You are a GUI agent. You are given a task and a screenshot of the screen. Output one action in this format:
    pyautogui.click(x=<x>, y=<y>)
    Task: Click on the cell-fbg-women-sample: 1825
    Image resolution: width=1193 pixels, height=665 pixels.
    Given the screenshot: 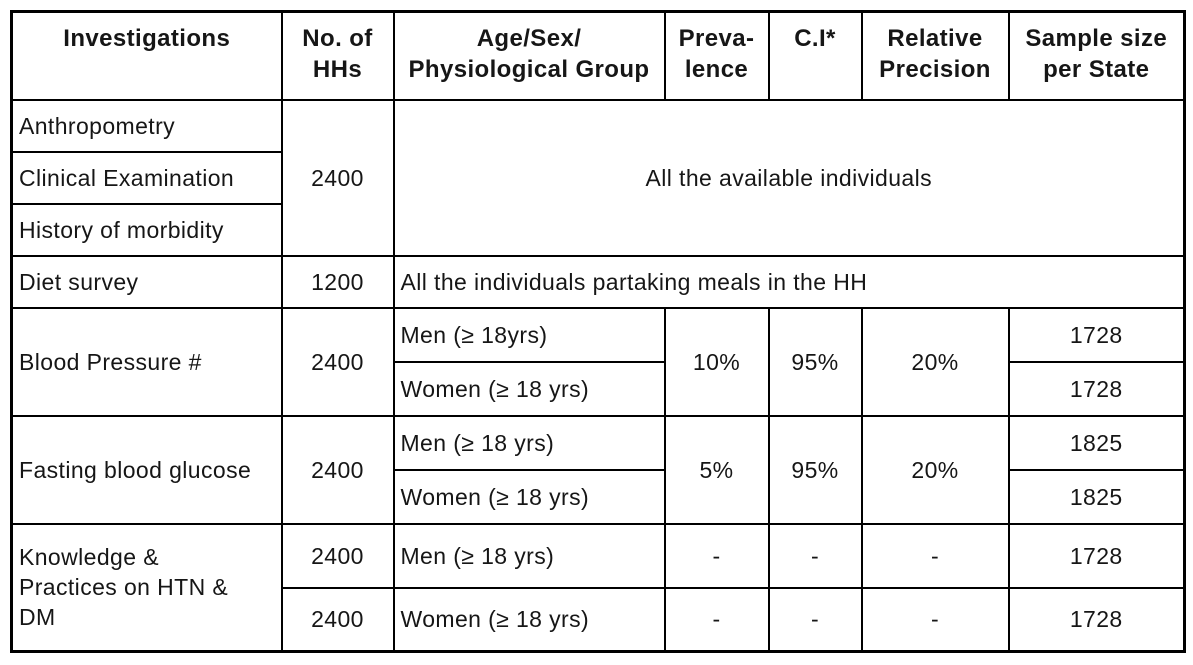 What is the action you would take?
    pyautogui.click(x=1096, y=496)
    